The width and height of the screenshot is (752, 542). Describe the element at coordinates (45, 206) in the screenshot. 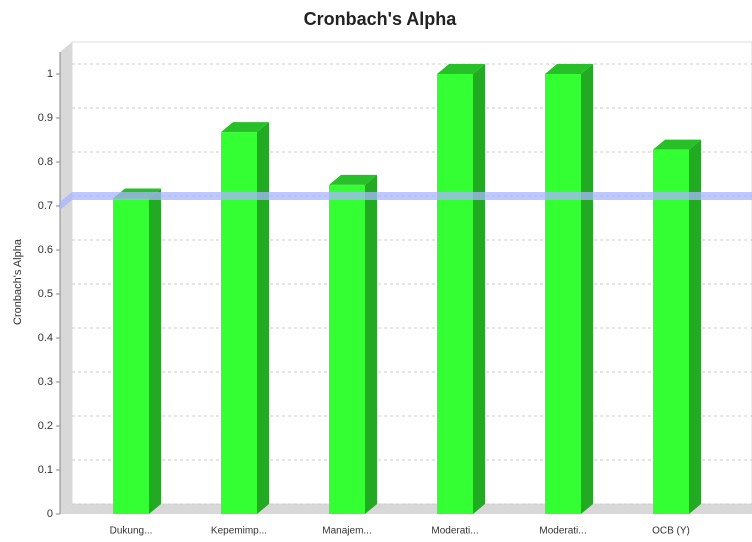

I see `y-tick-label: 0.7` at that location.